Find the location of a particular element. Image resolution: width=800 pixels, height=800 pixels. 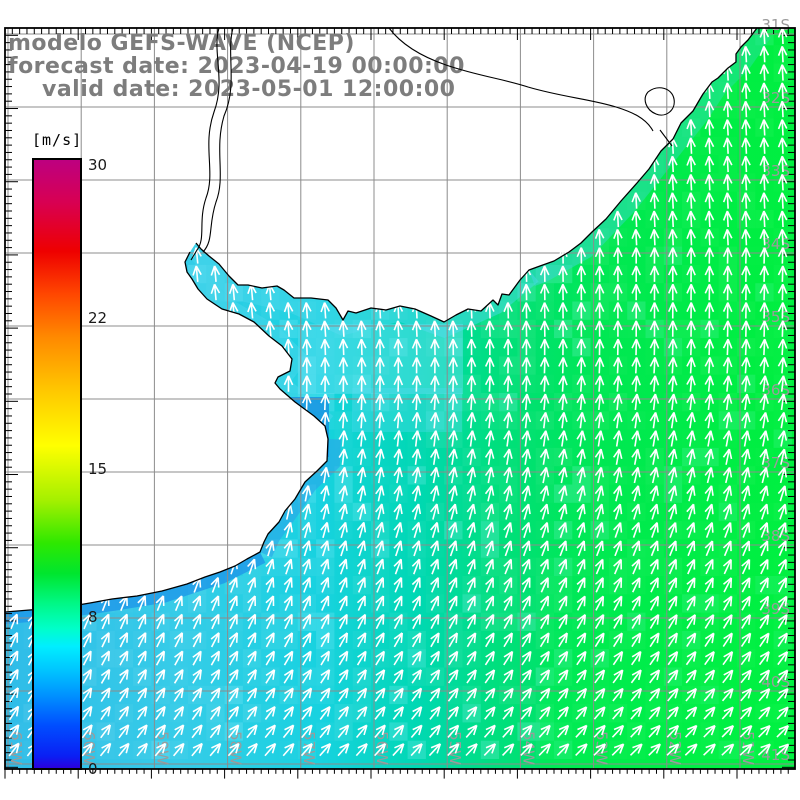

title-model-line: modelo GEFS-WAVE (NCEP) is located at coordinates (181, 43).